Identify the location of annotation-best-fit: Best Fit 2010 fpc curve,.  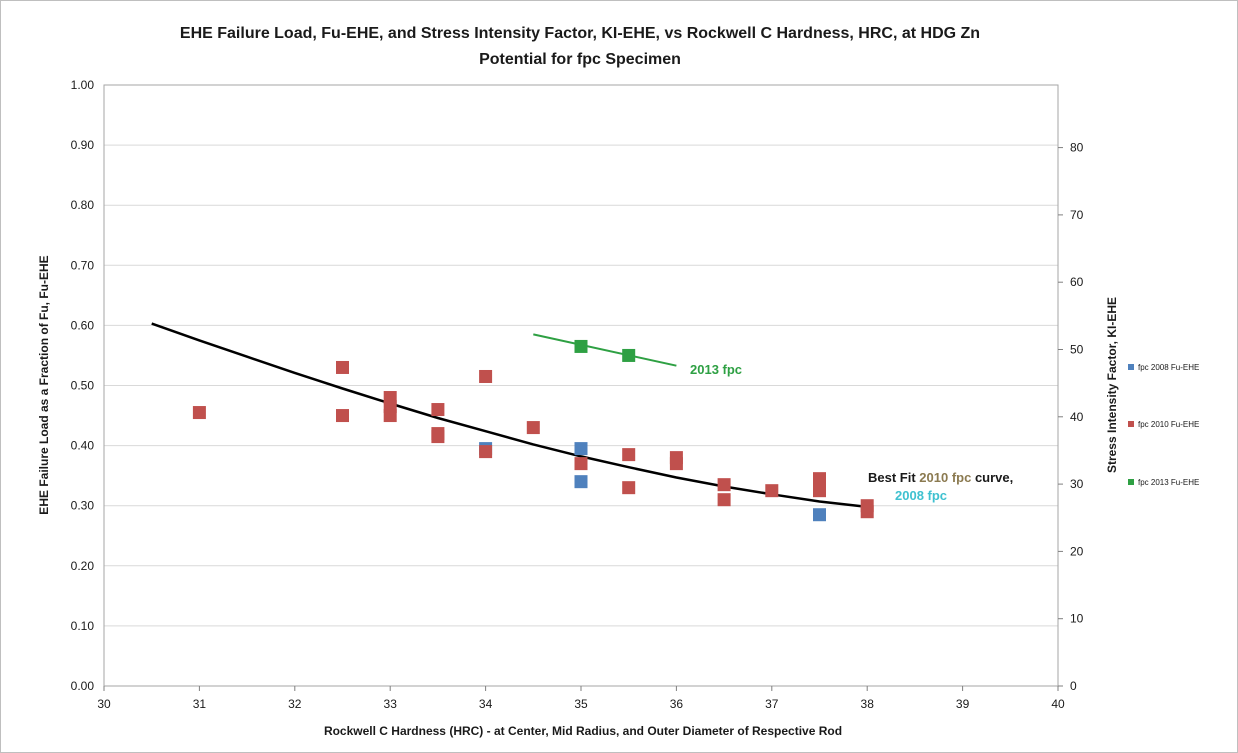
(940, 477).